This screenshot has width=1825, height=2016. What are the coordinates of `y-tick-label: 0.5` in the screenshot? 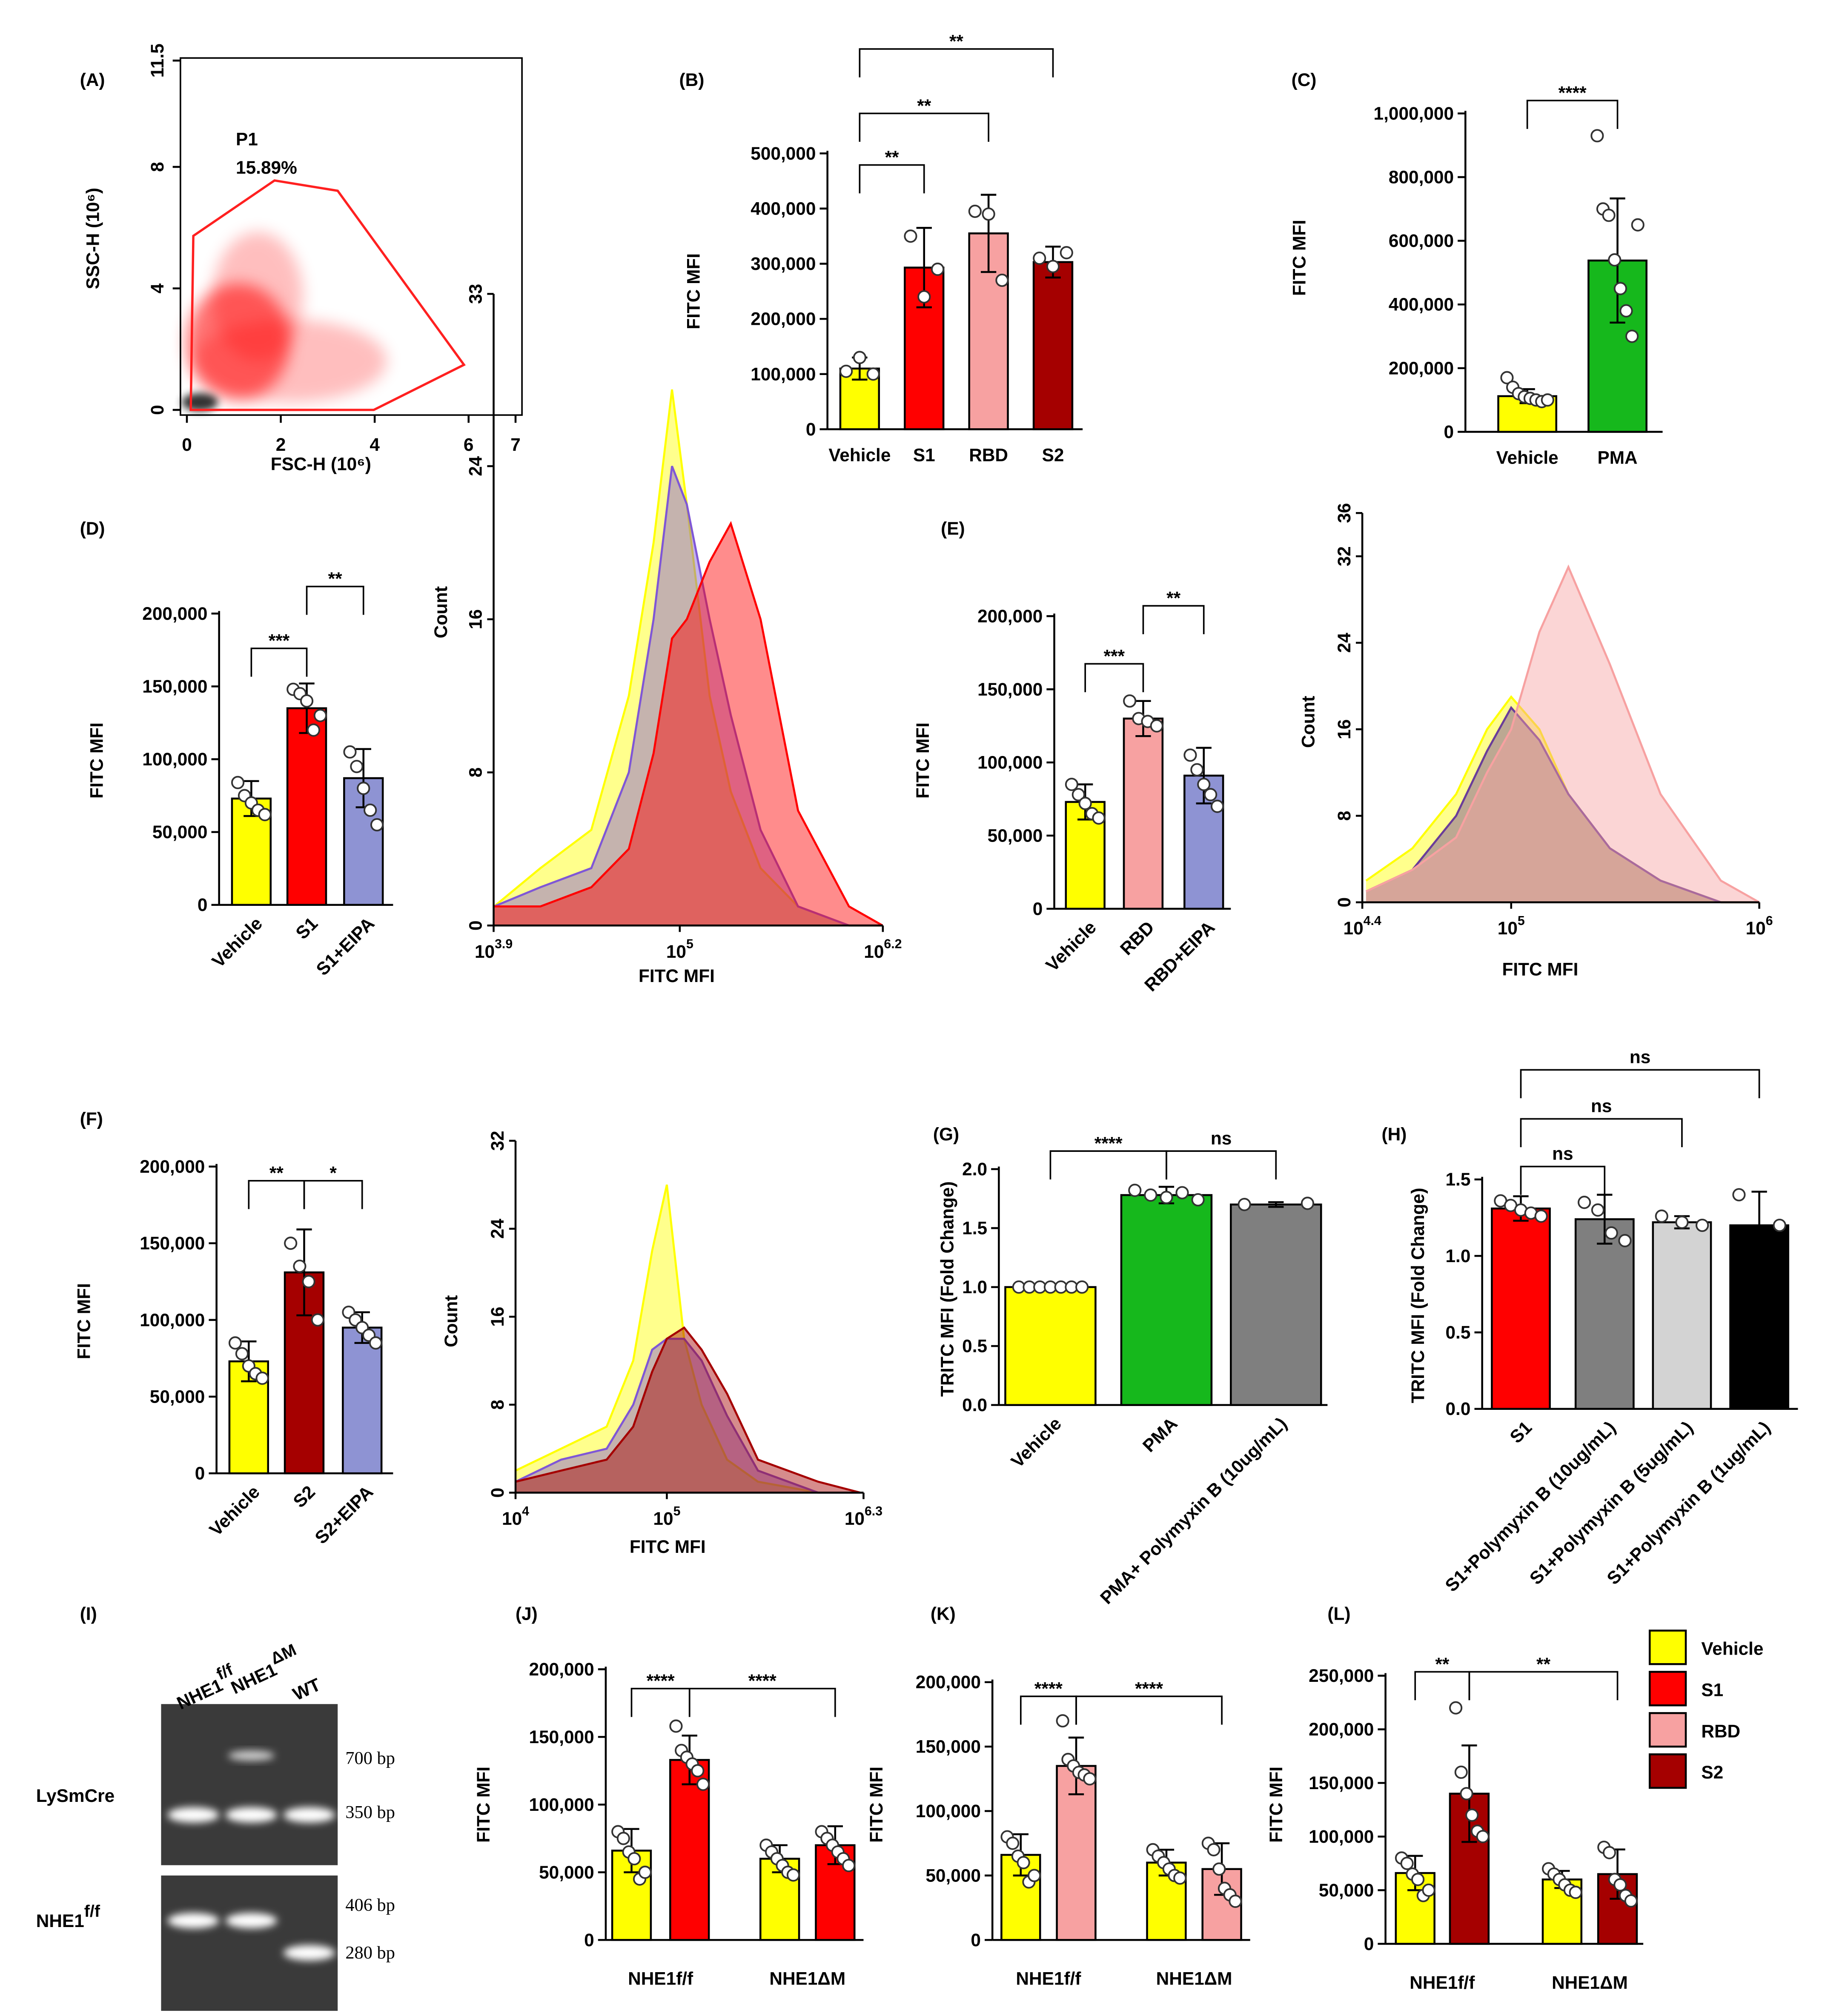 It's located at (974, 1346).